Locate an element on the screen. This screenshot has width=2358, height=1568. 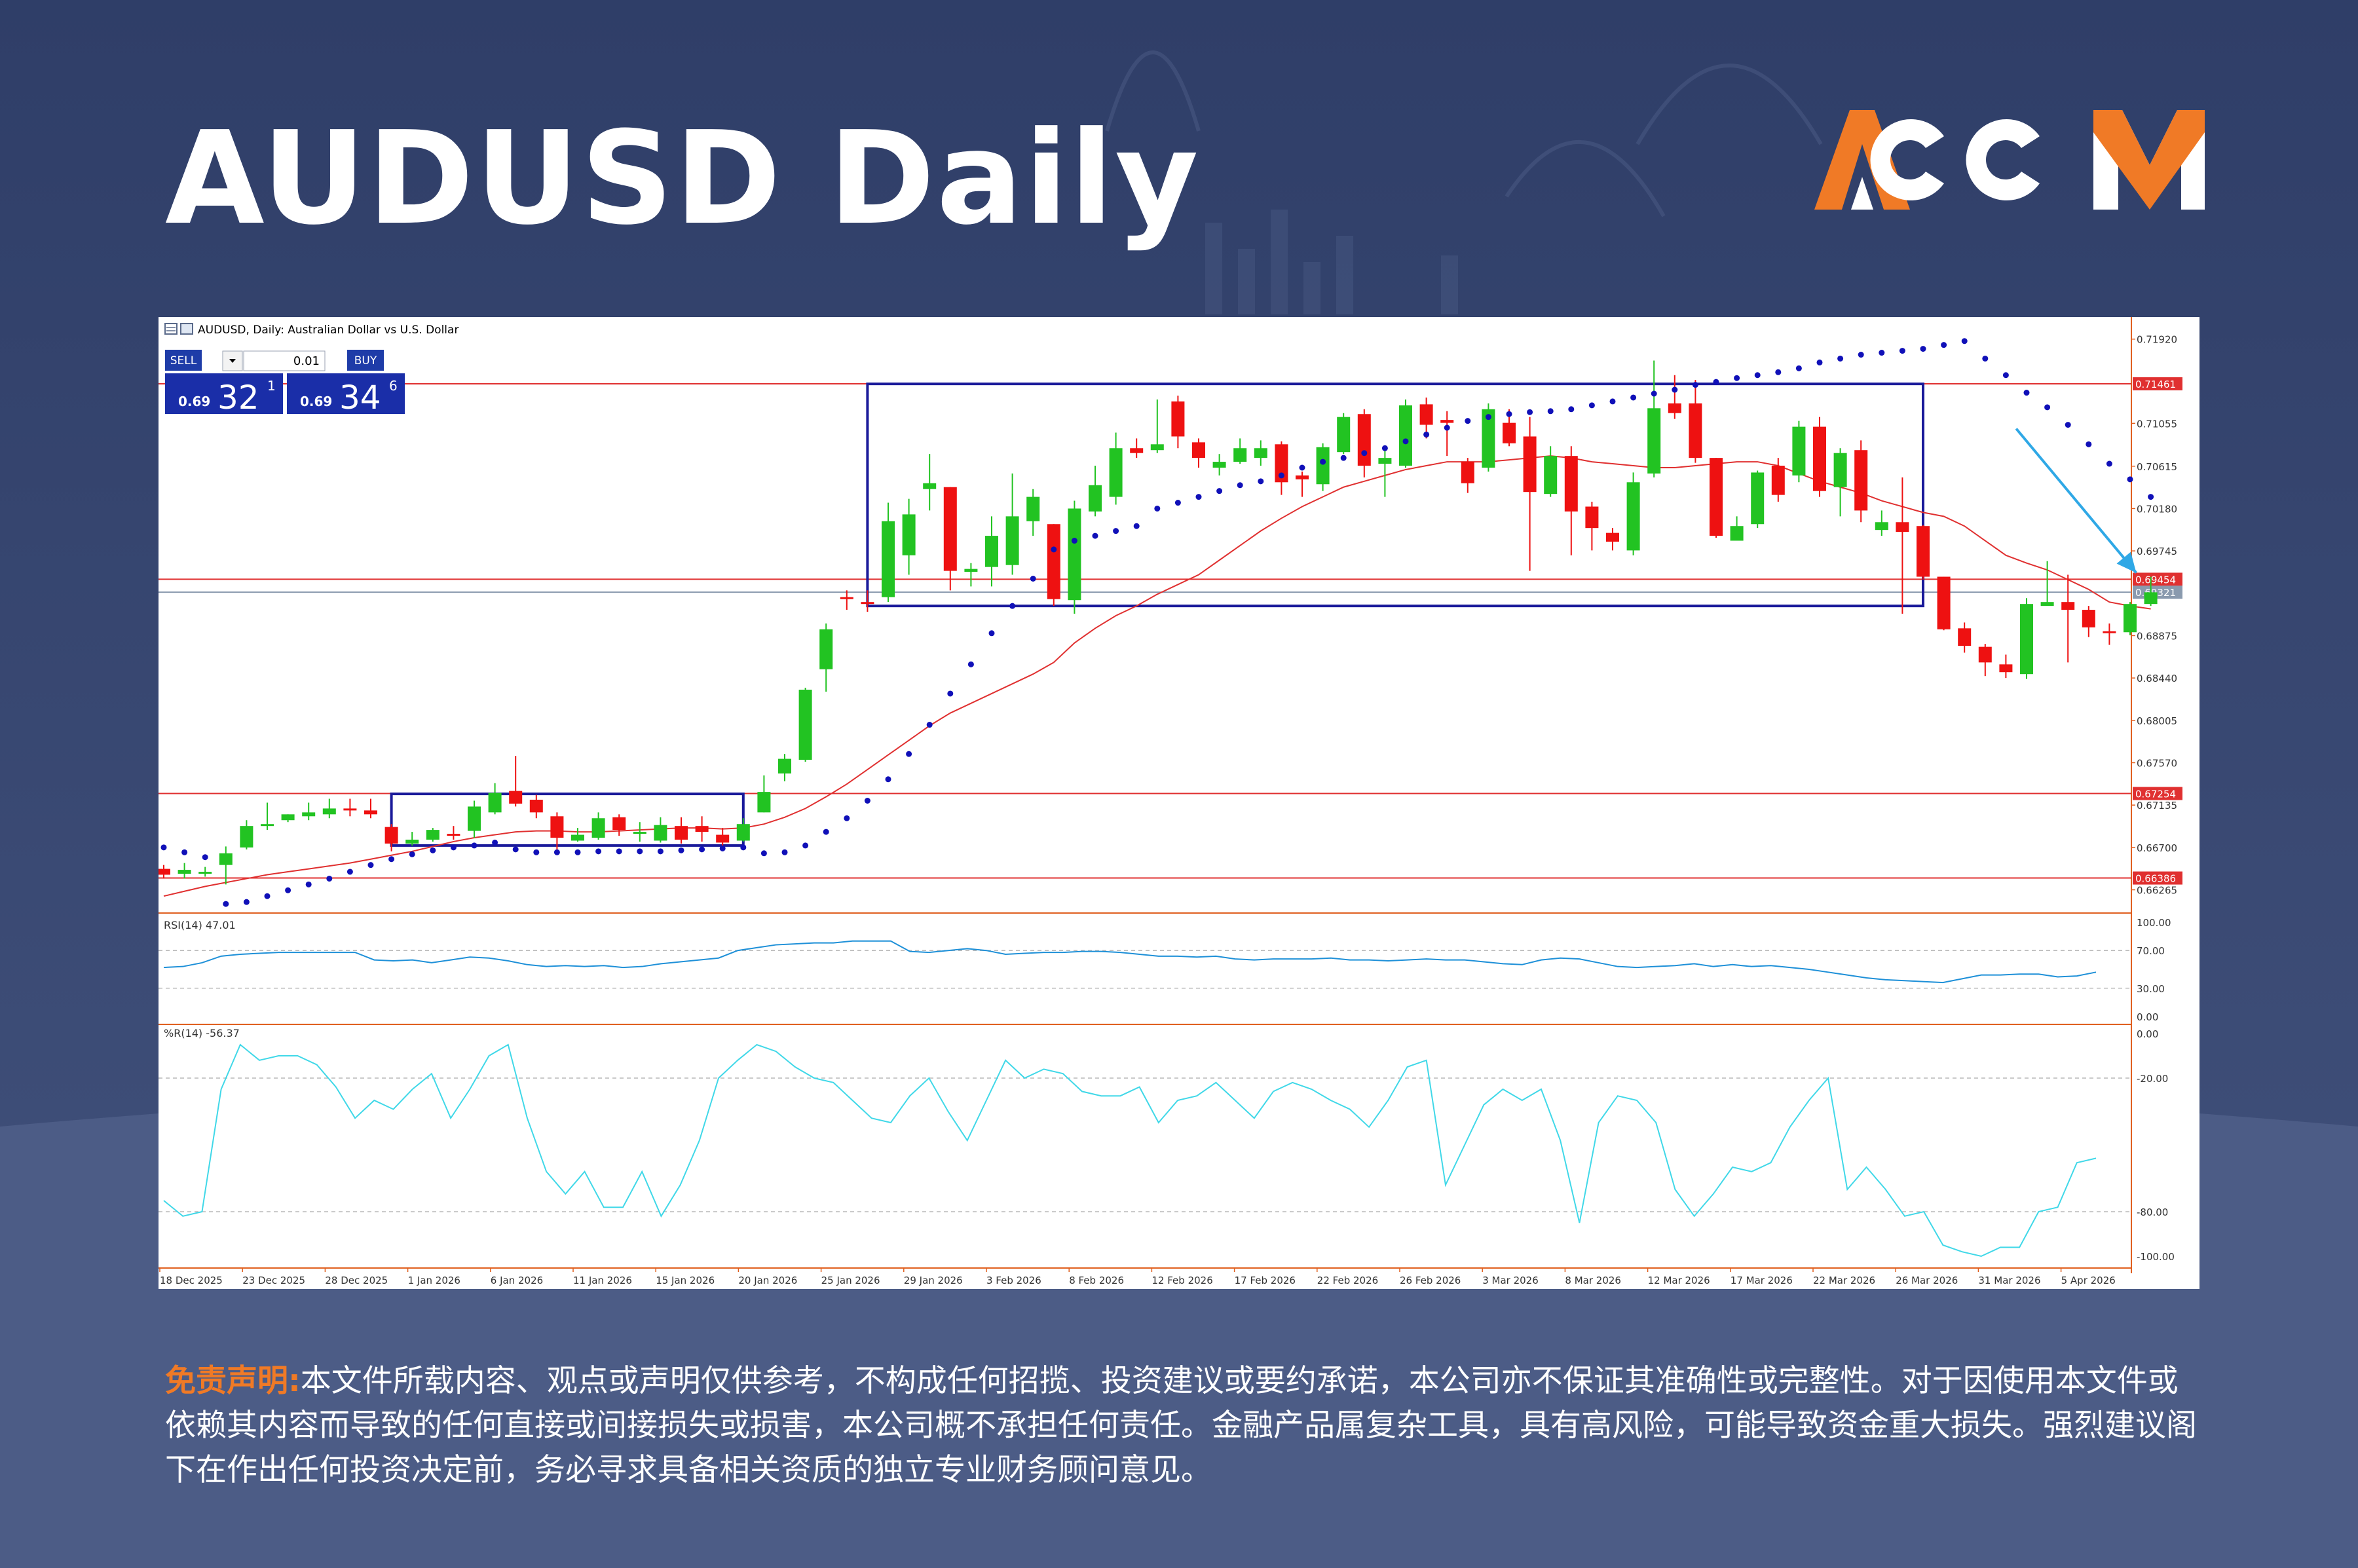
sell-price-big: 32 is located at coordinates (238, 398).